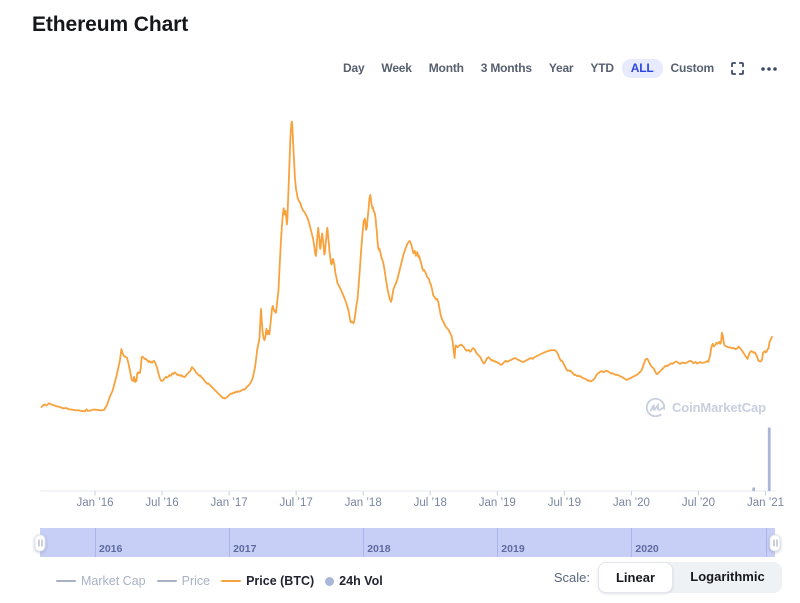 Image resolution: width=800 pixels, height=603 pixels. I want to click on legend-item-market-cap: Market Cap, so click(101, 581).